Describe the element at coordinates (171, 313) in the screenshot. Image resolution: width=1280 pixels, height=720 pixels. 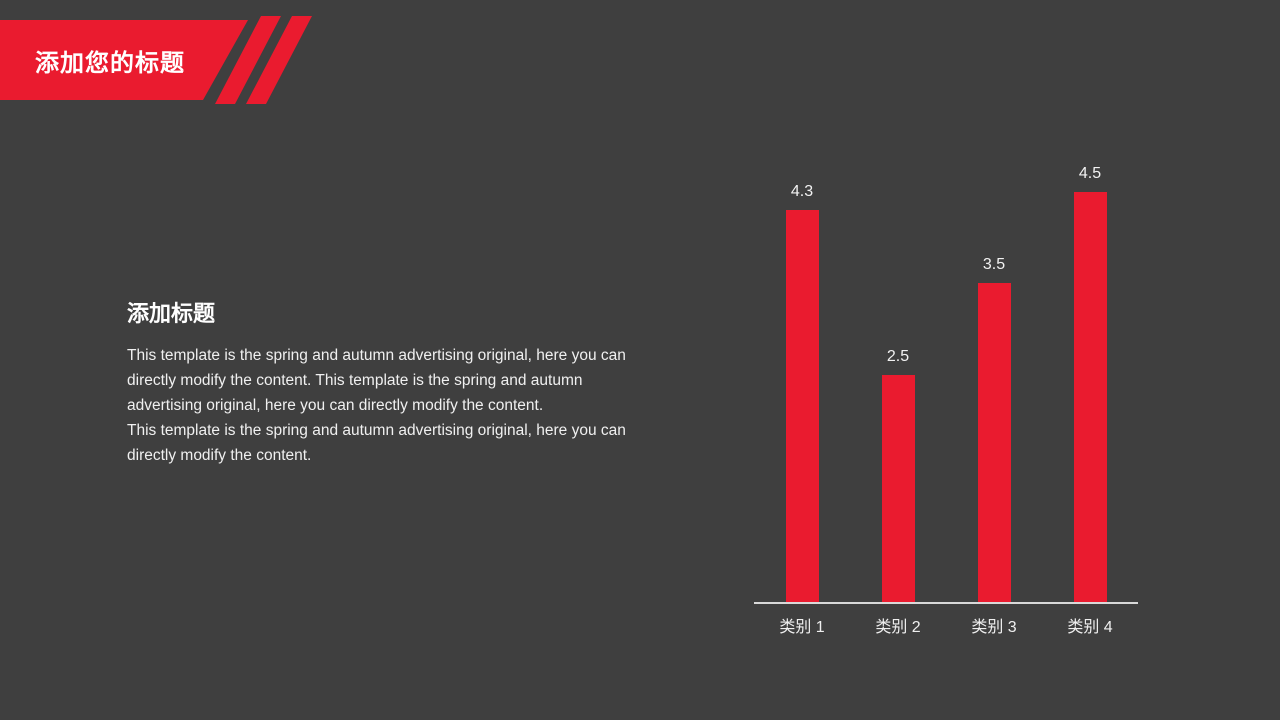
I see `section-title: 添加标题` at that location.